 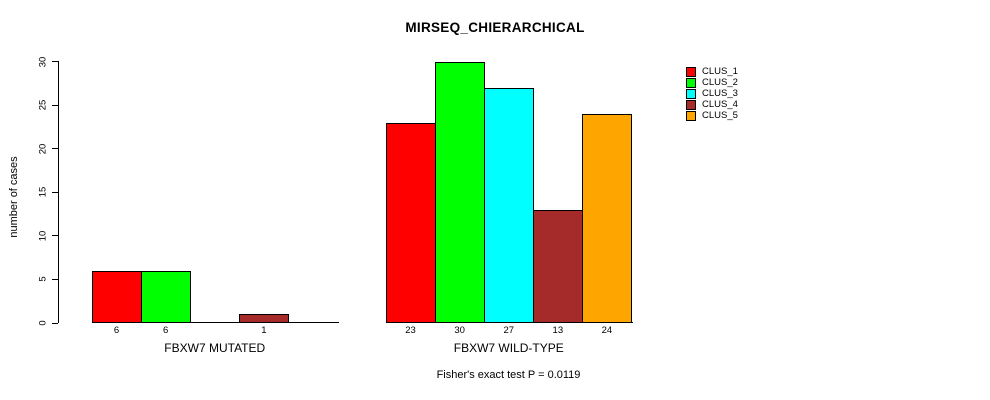 I want to click on legend-item: CLUS_4, so click(x=712, y=104).